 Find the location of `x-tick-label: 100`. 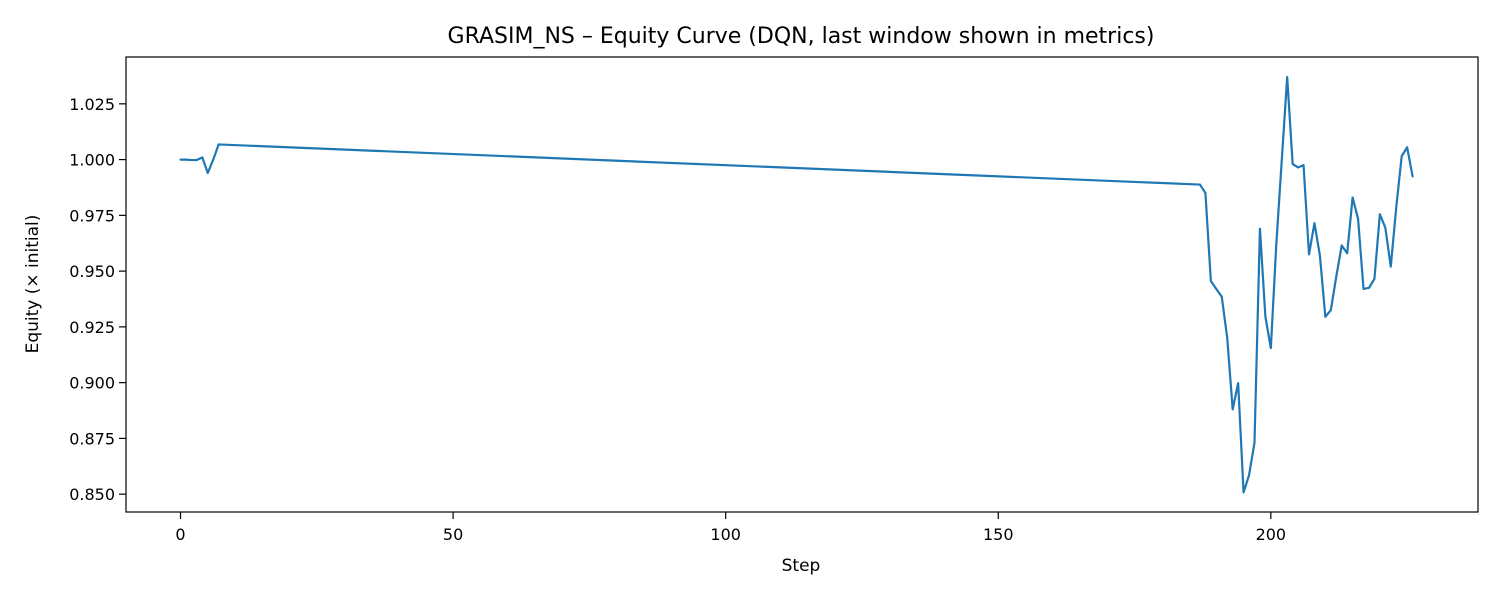

x-tick-label: 100 is located at coordinates (725, 534).